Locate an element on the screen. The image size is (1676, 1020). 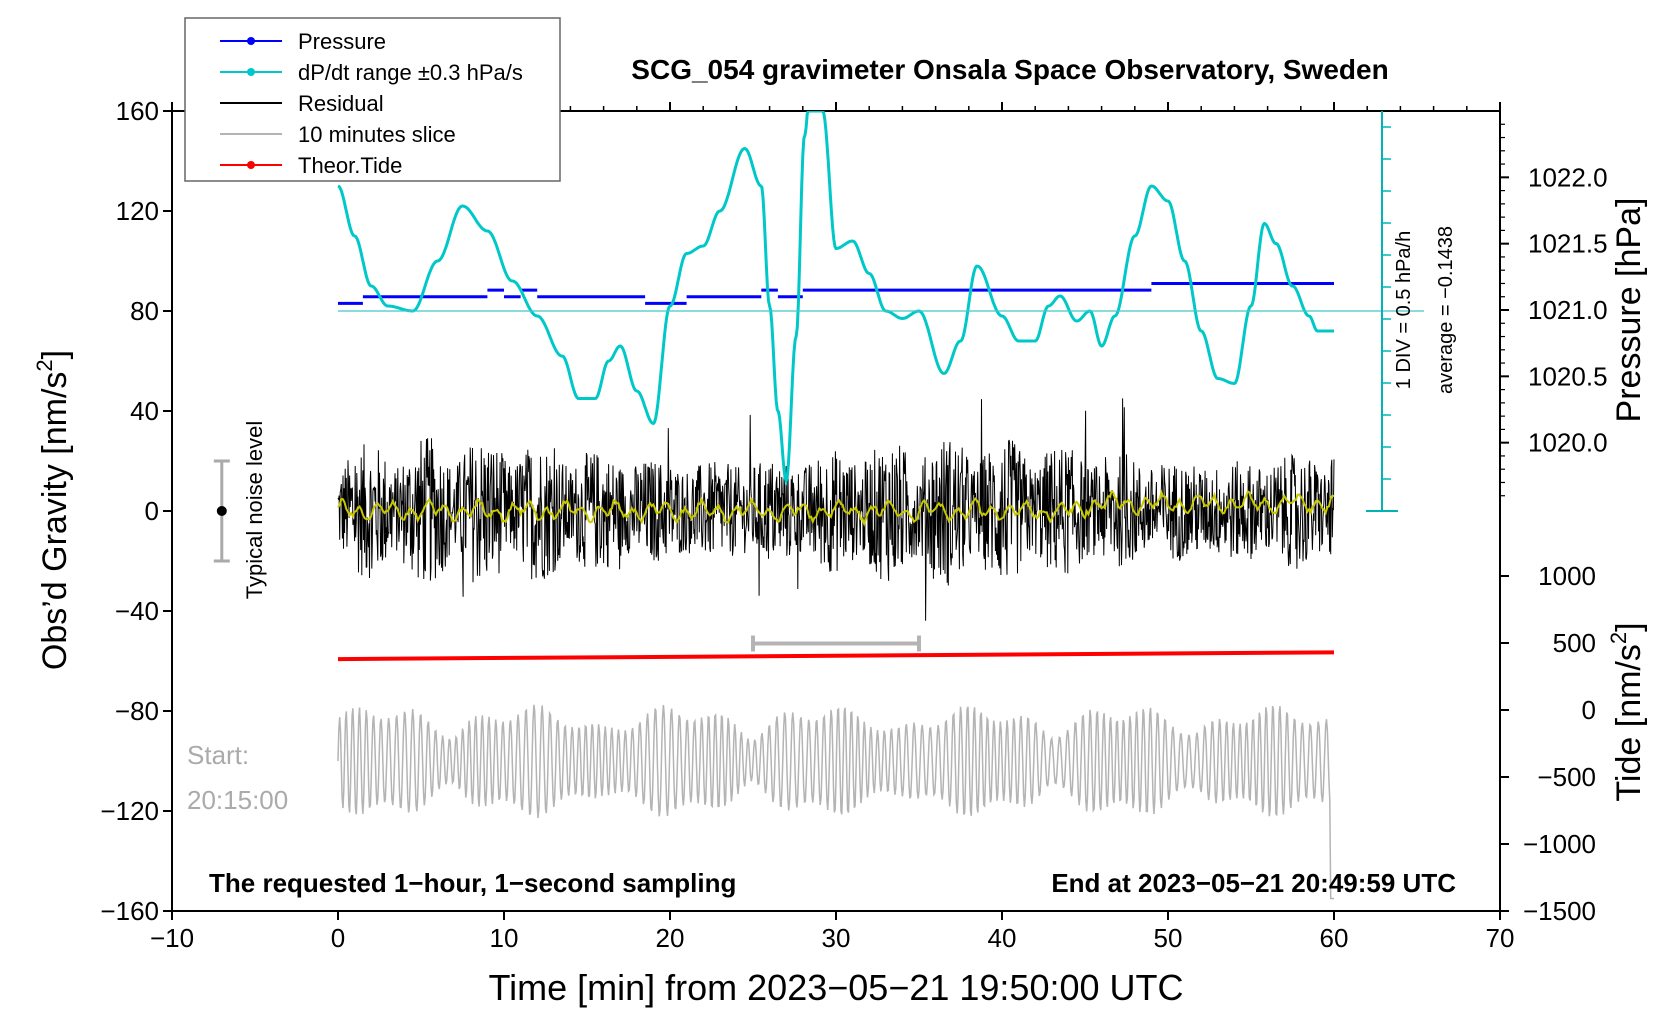
pressure-axis-ticks: 1020.0 1020.5 1021.0 1021.5 1022.0 is located at coordinates (1554, 310).